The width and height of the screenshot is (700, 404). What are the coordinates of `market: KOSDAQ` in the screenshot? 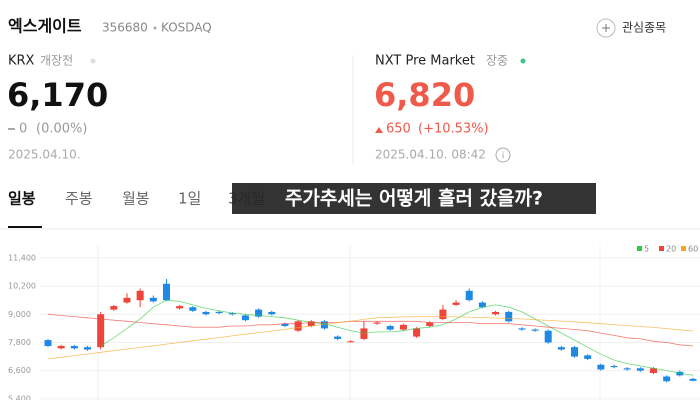 It's located at (186, 28).